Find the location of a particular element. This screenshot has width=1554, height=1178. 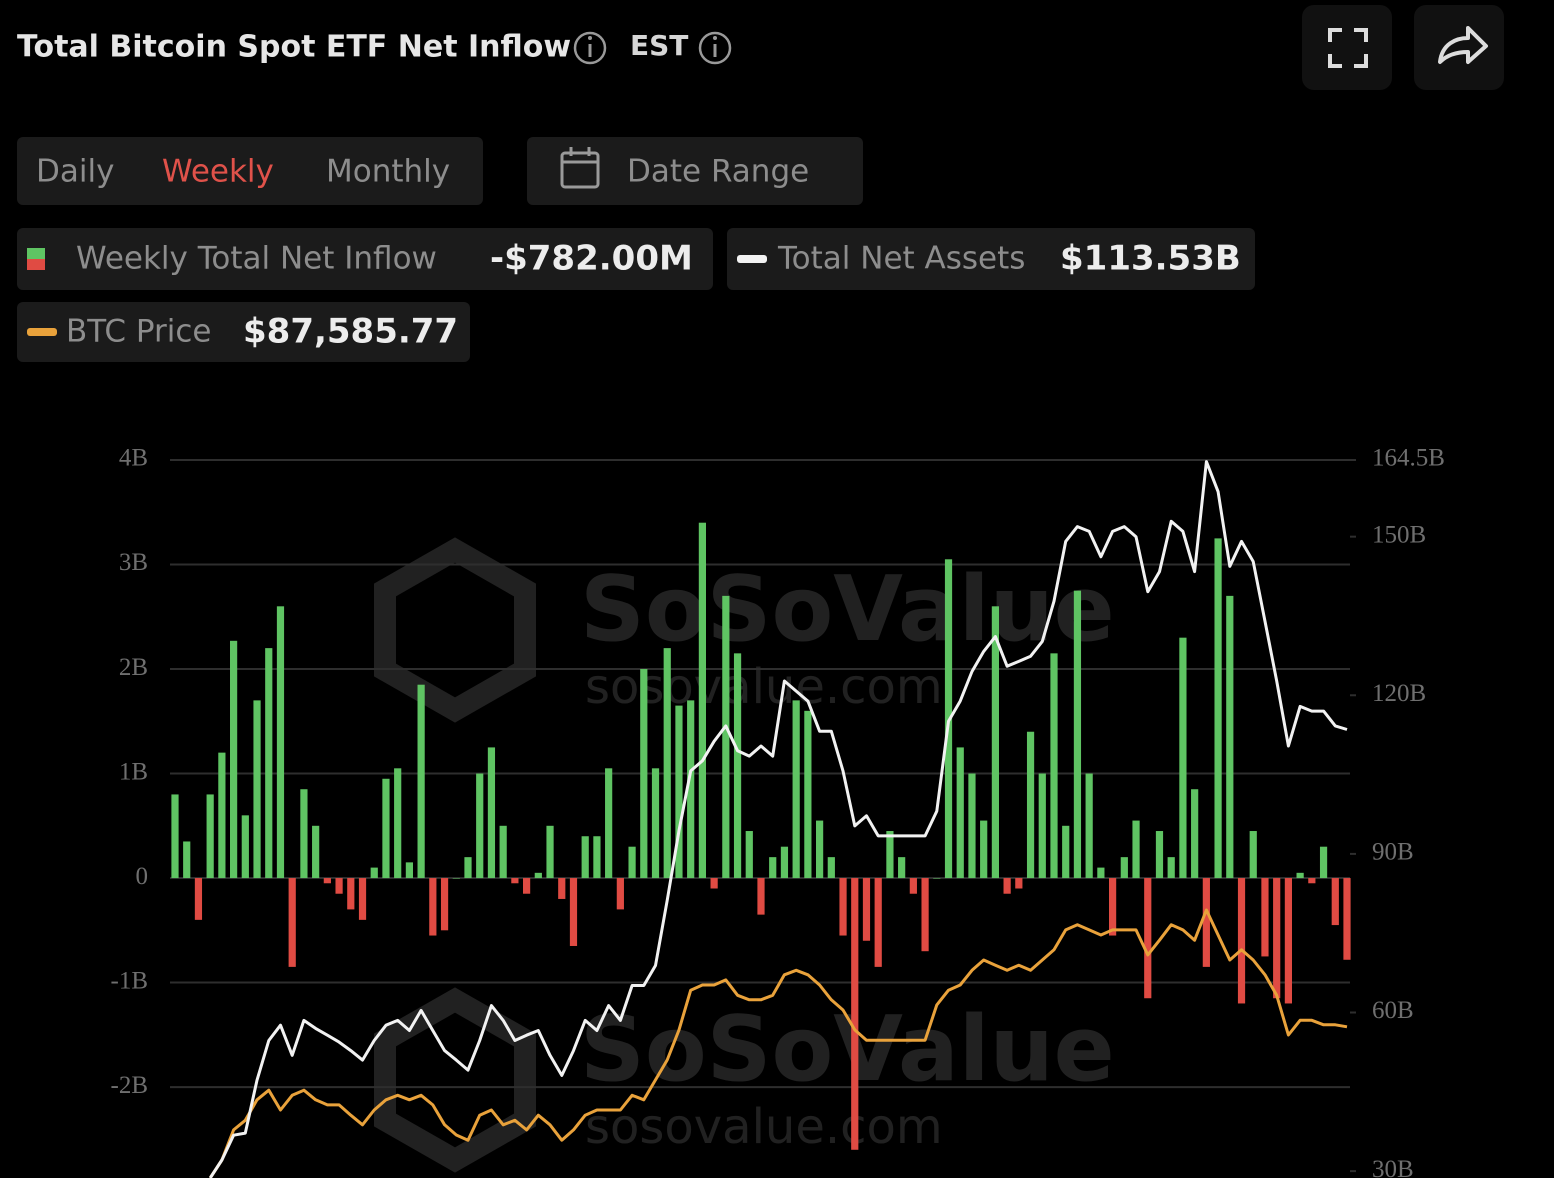

y2-tick-label: 164.5B is located at coordinates (1408, 458).